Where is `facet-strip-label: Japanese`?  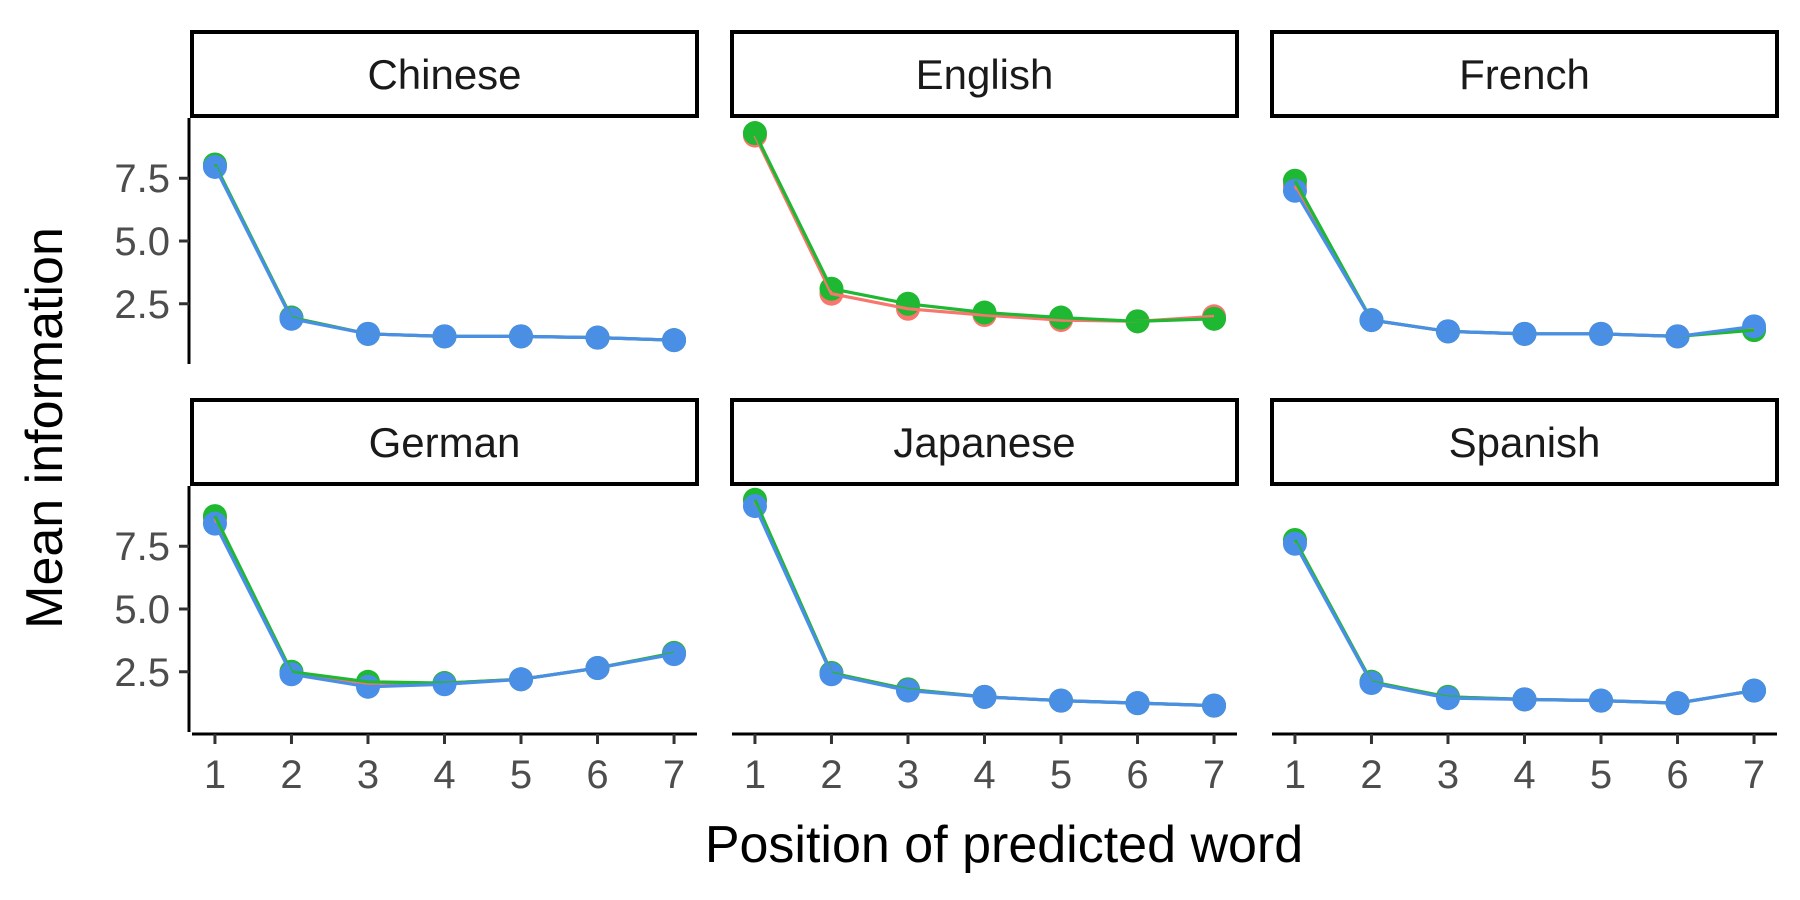 facet-strip-label: Japanese is located at coordinates (984, 442).